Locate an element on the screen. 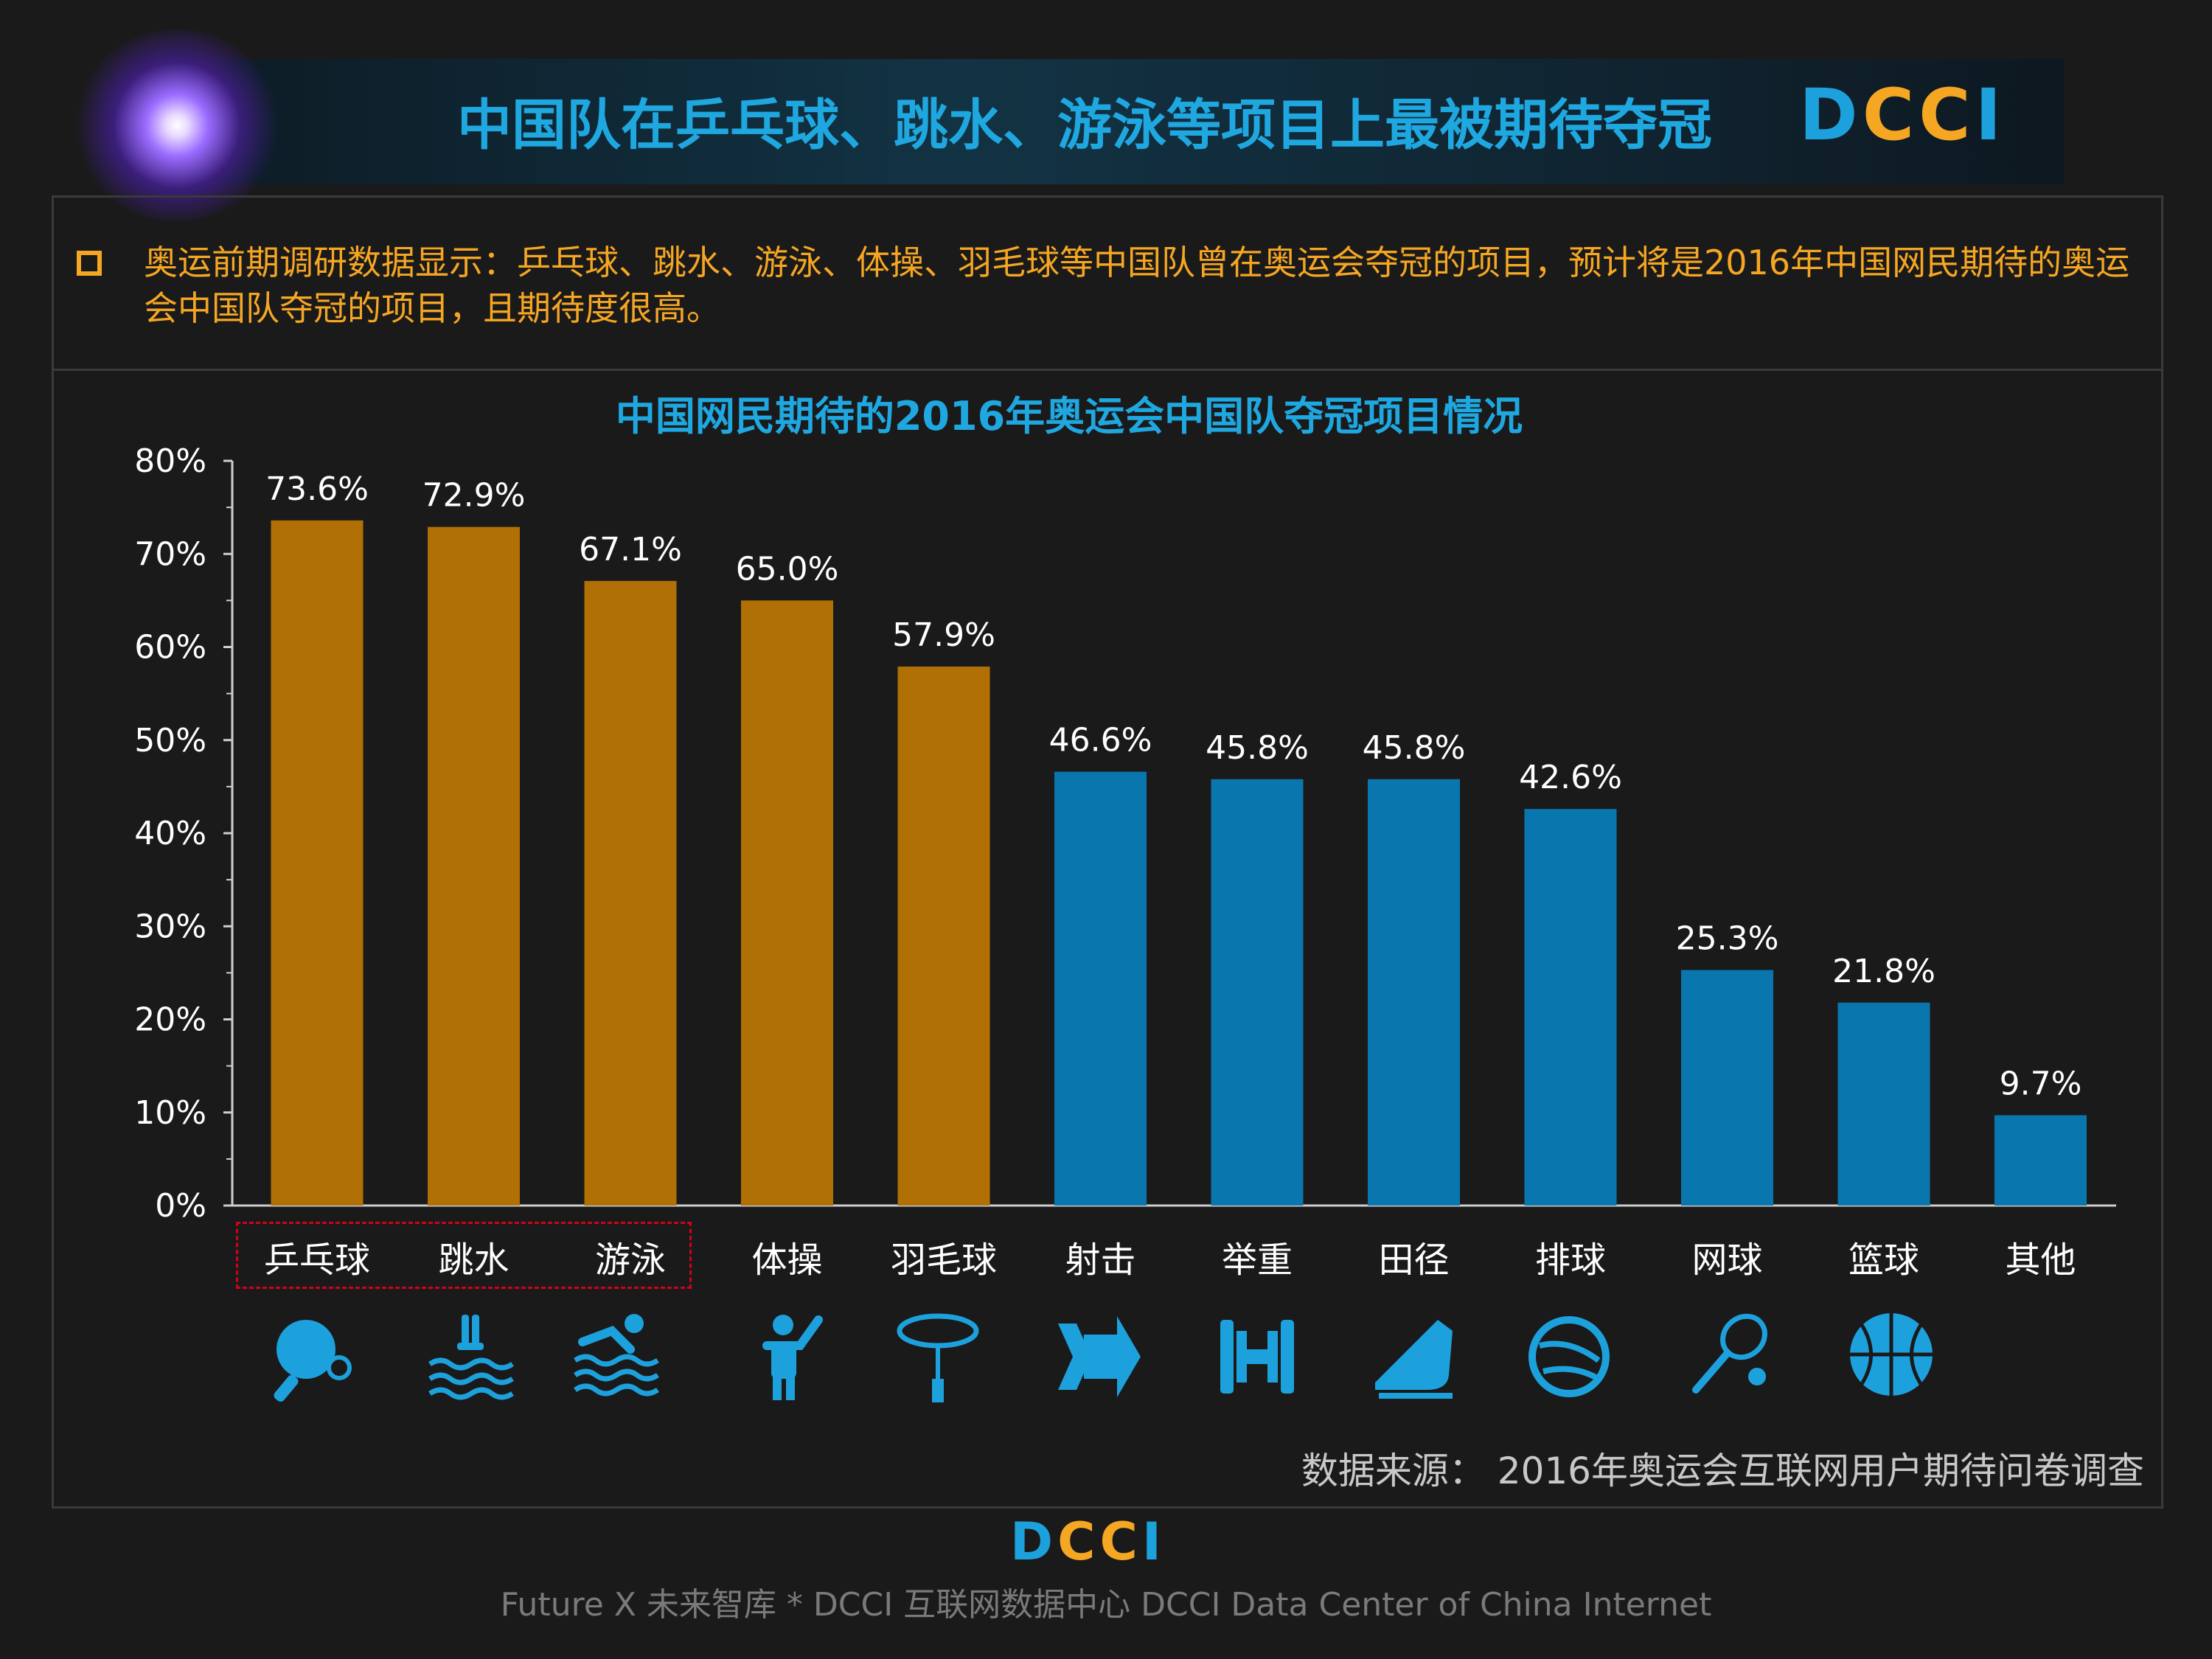 The width and height of the screenshot is (2212, 1659). value-label: 73.6% is located at coordinates (317, 489).